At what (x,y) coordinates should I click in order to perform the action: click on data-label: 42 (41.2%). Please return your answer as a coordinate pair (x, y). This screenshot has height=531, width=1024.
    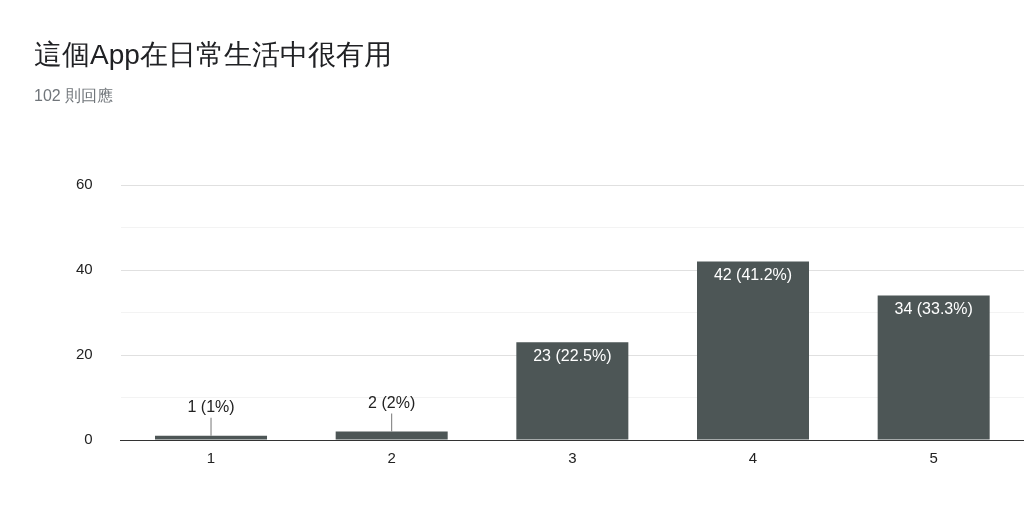
    Looking at the image, I should click on (753, 274).